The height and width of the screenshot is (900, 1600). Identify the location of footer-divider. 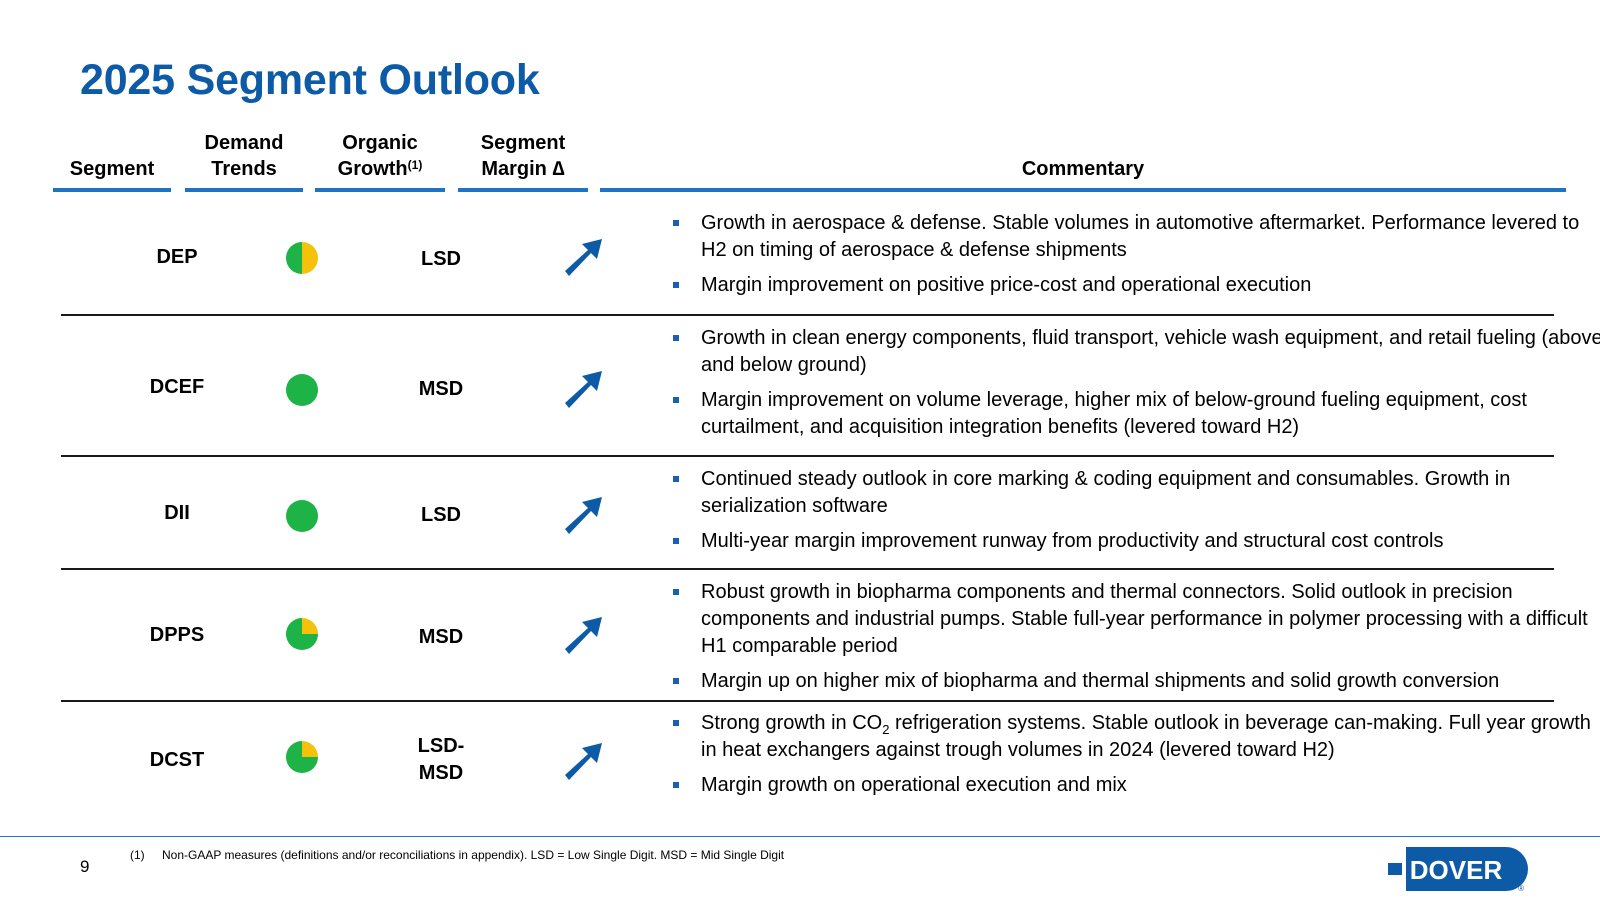
(800, 836).